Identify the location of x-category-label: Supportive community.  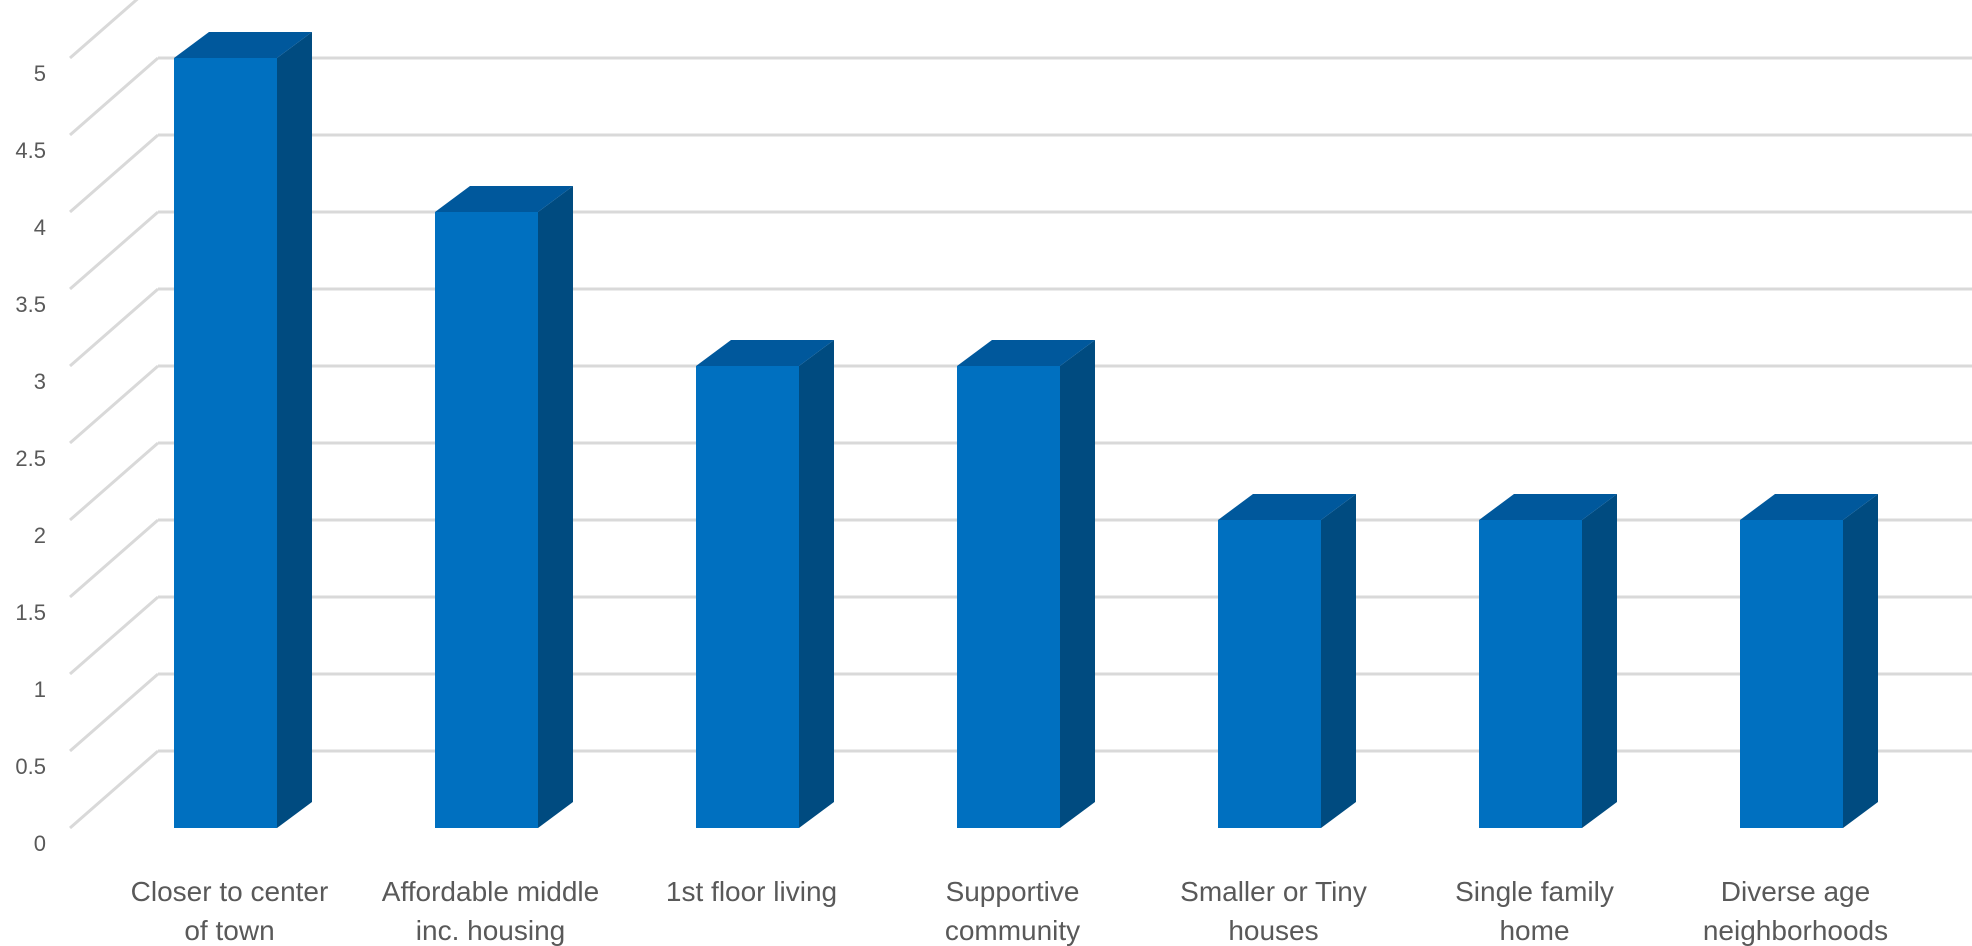
(1012, 911).